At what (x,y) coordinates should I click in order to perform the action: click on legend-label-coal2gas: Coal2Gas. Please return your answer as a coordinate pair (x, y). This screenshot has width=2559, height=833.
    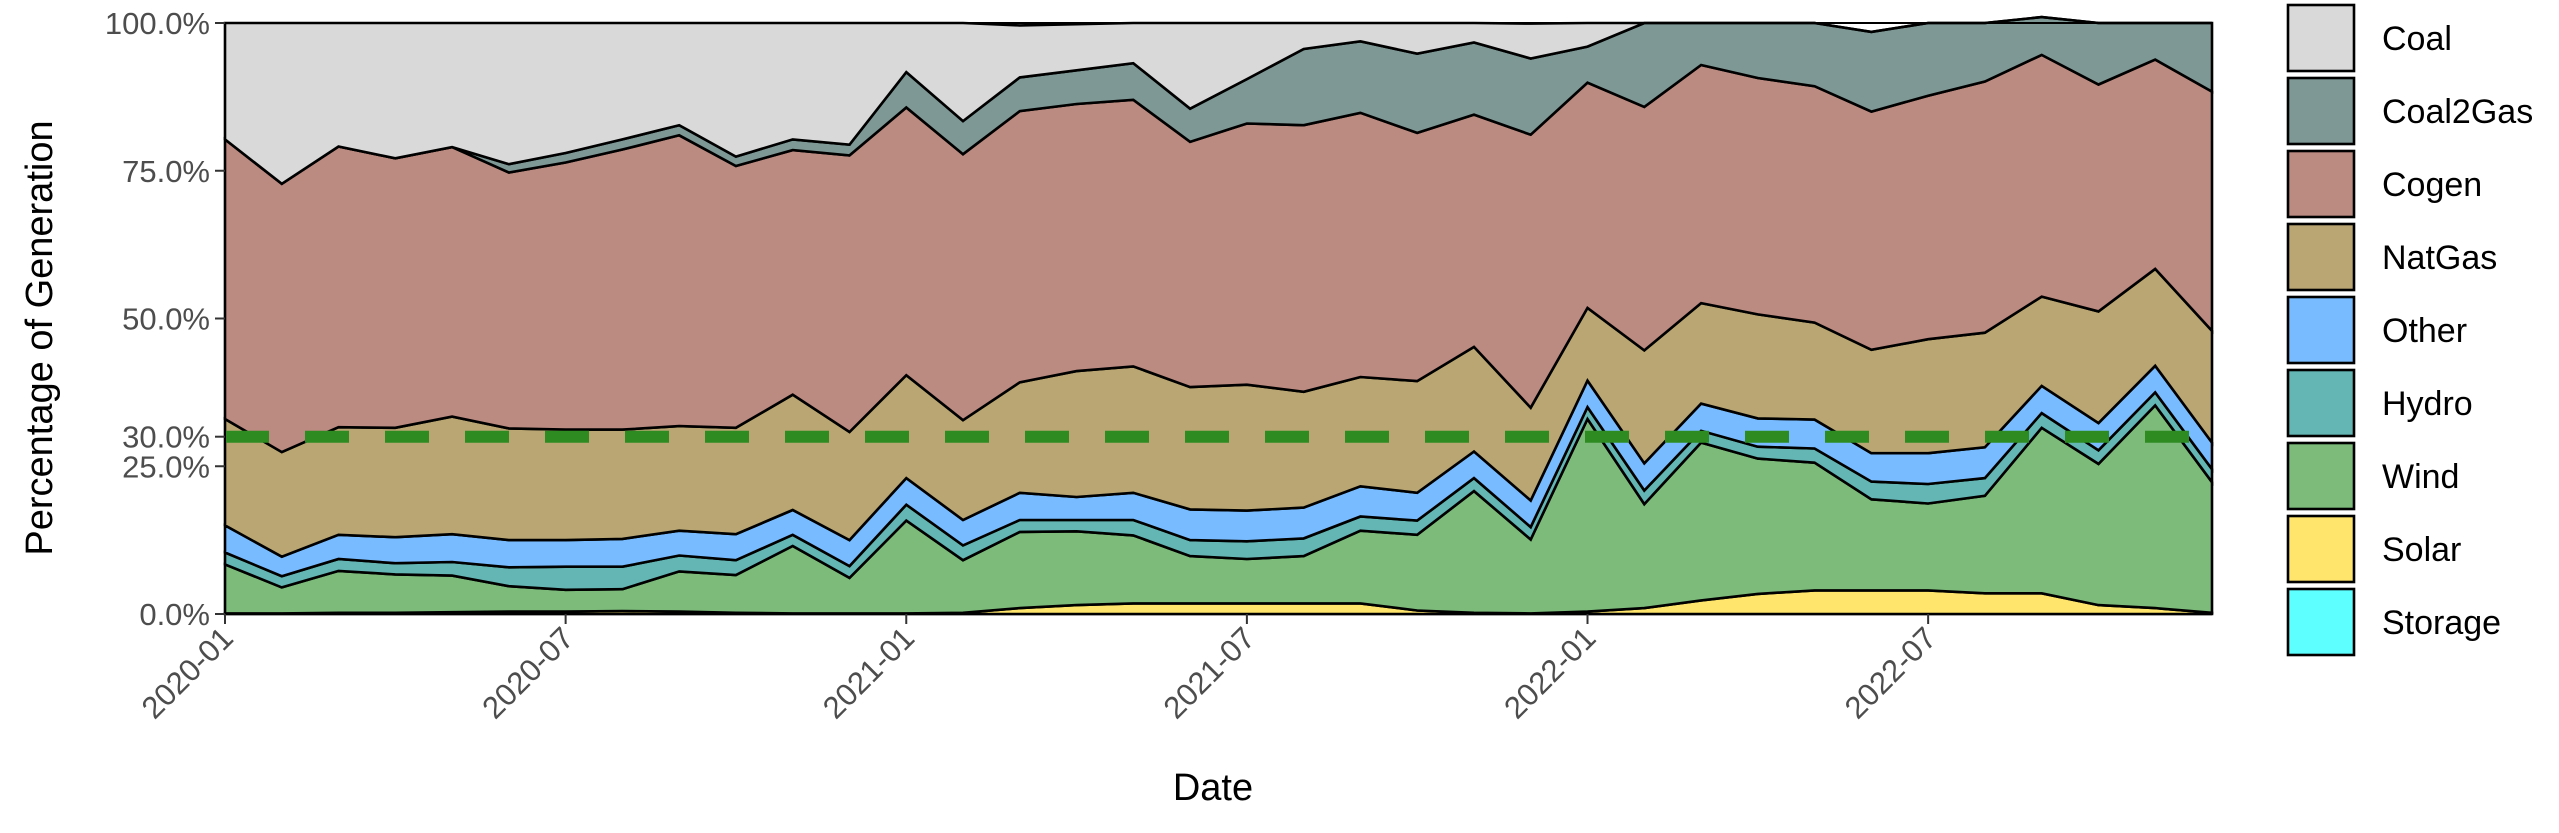
    Looking at the image, I should click on (2457, 112).